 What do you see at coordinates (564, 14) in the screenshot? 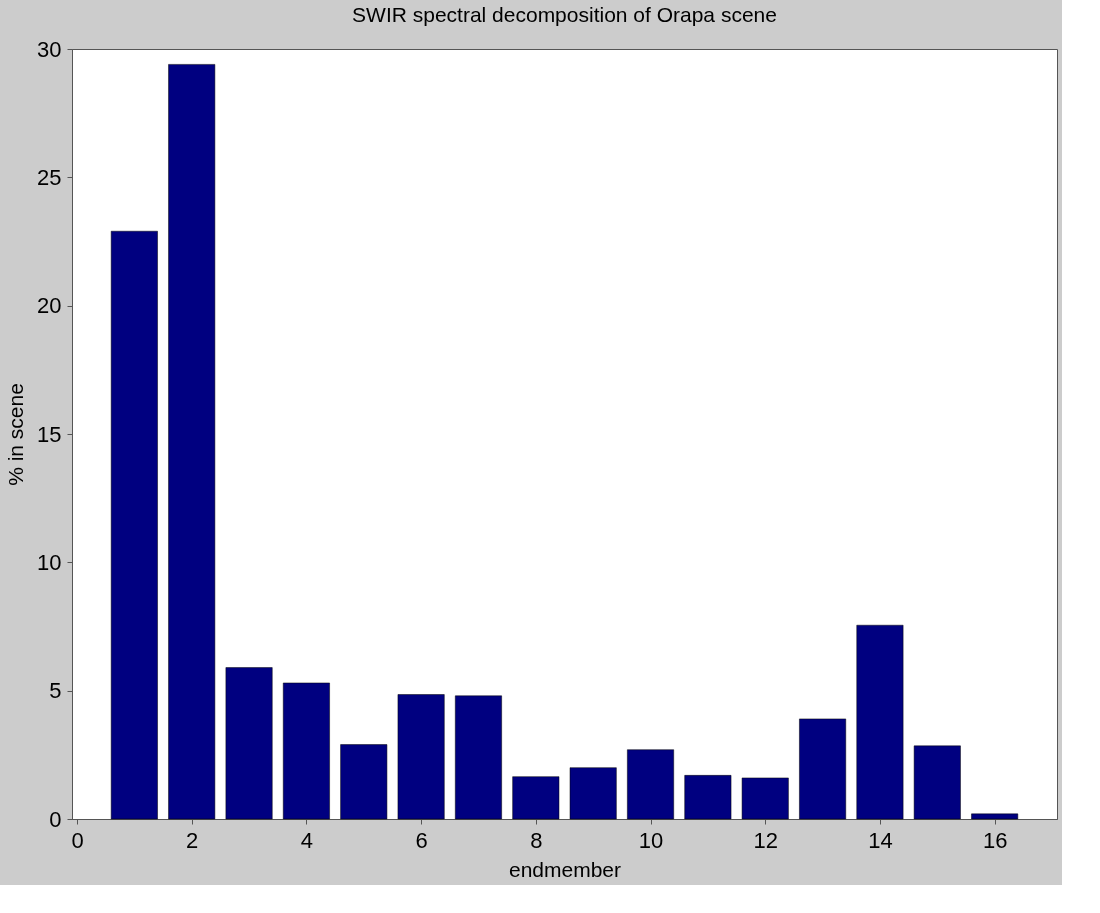
I see `chart-title: SWIR spectral decomposition of Orapa scene` at bounding box center [564, 14].